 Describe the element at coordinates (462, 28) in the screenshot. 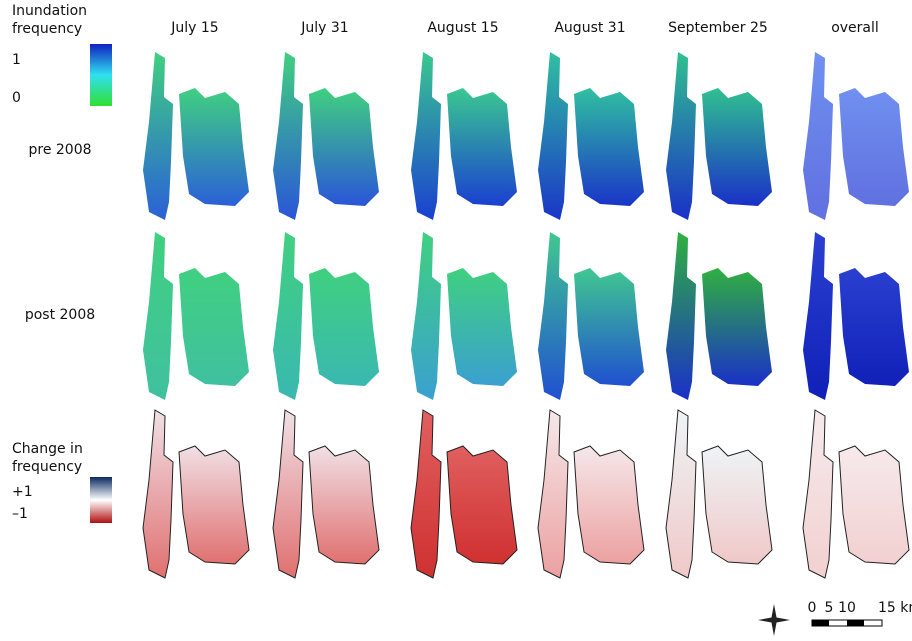

I see `column-label: August 15` at that location.